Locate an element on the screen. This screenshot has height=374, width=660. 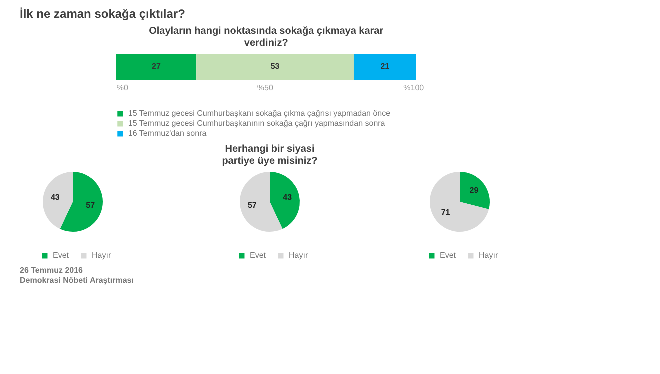
data-label: 21 is located at coordinates (385, 66).